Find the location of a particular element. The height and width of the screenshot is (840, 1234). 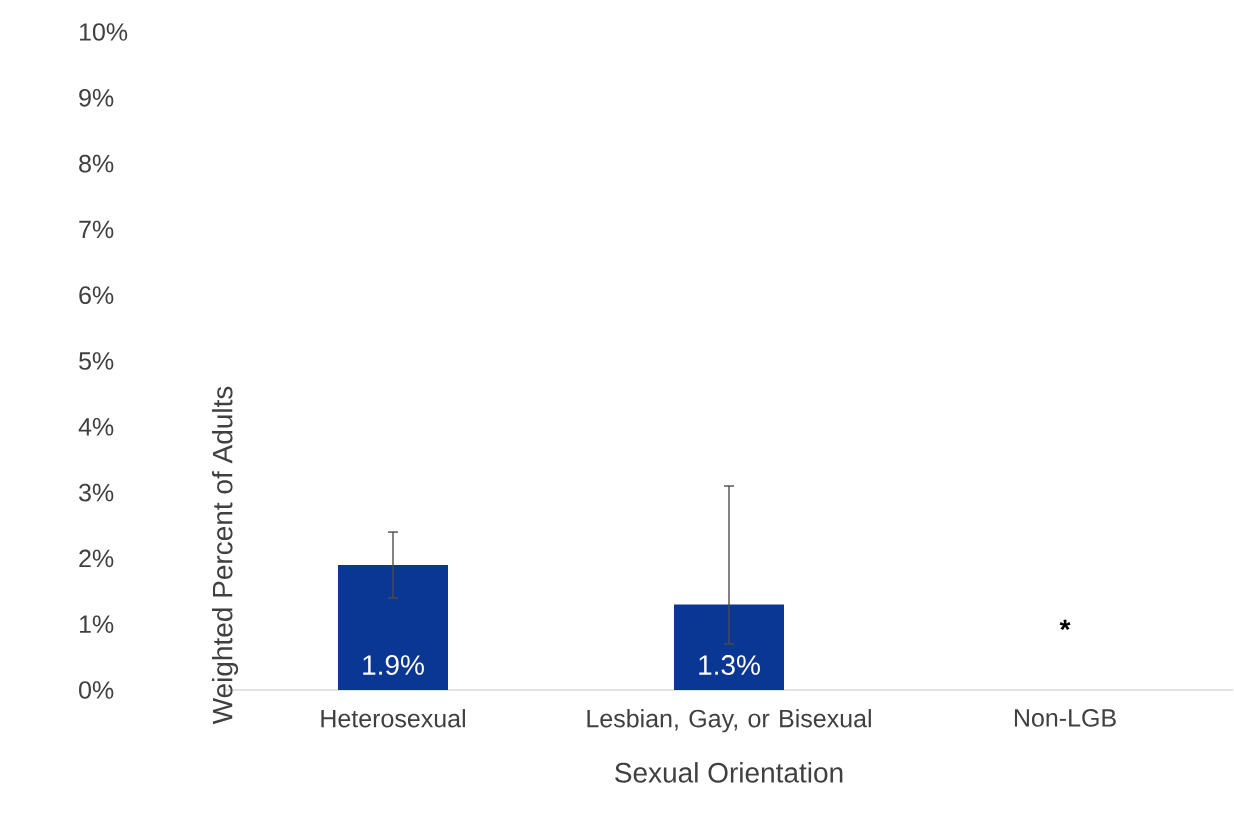

x-tick-label: Lesbian, Gay, or Bisexual is located at coordinates (729, 721).